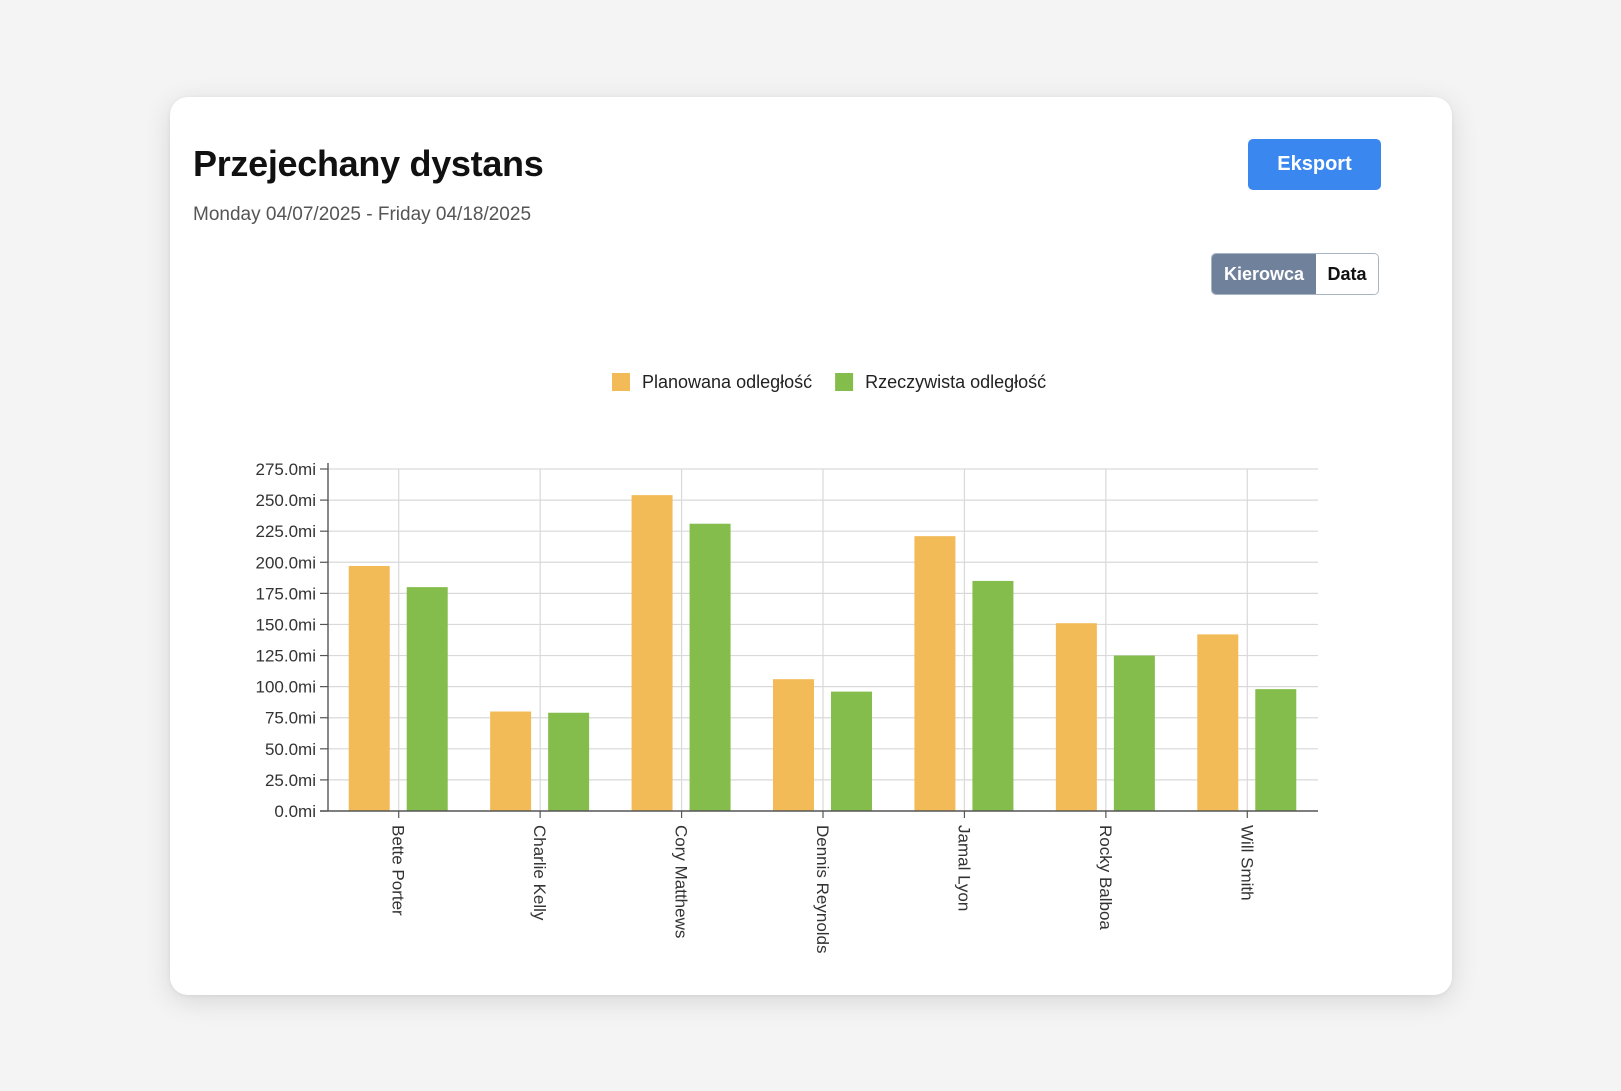  Describe the element at coordinates (1347, 274) in the screenshot. I see `toggle-date-button: Data` at that location.